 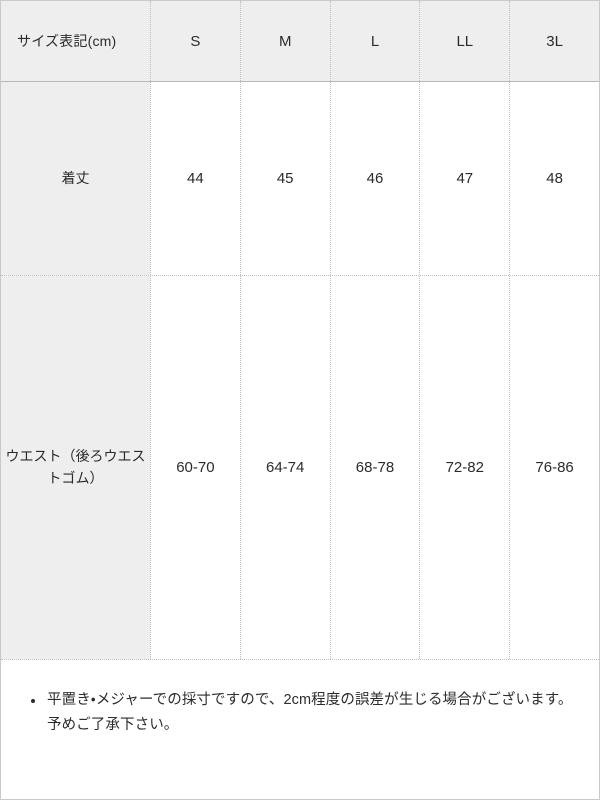 What do you see at coordinates (374, 178) in the screenshot?
I see `cell-length-l: 46` at bounding box center [374, 178].